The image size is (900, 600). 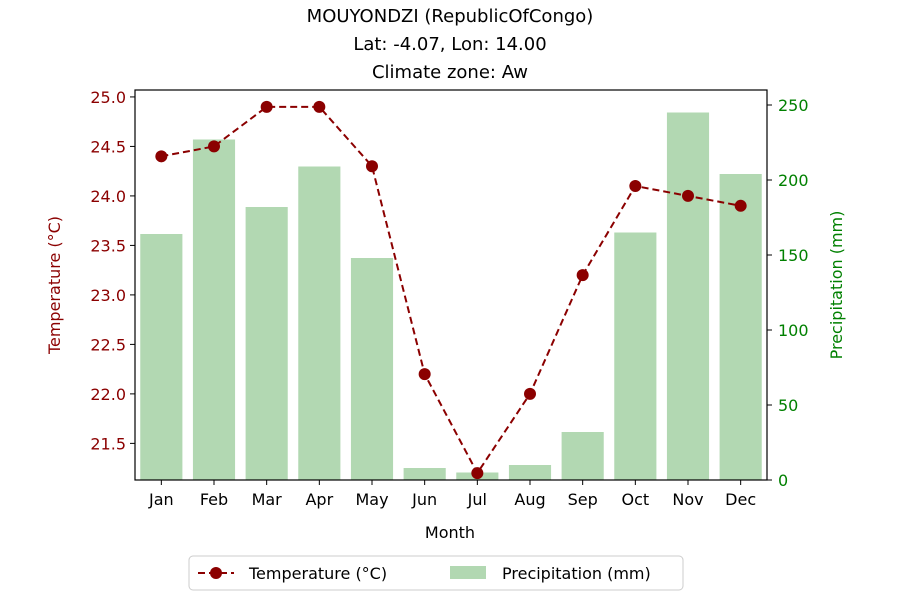 I want to click on y-right-tick-label: 200, so click(x=793, y=180).